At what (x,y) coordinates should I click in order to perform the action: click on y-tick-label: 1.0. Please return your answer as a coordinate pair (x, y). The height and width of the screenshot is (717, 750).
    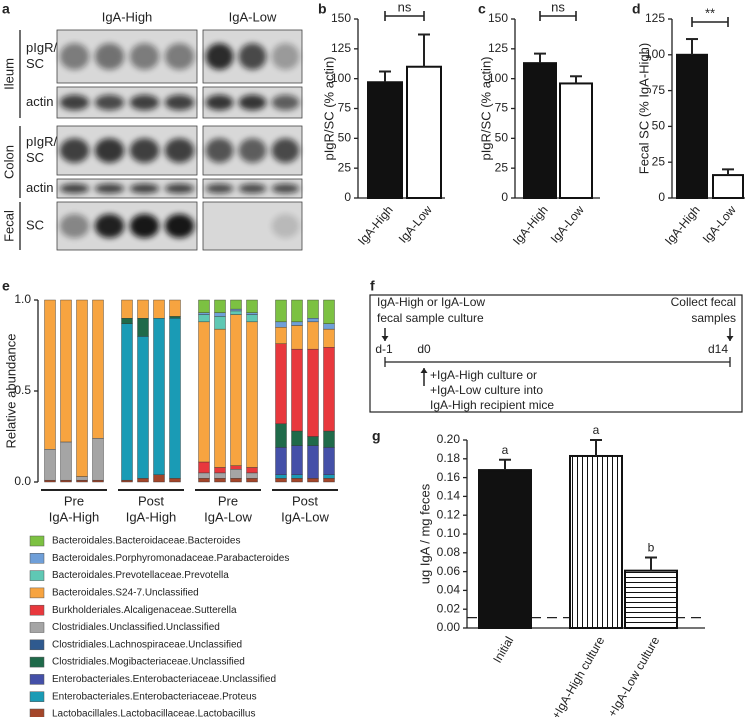
    Looking at the image, I should click on (22, 299).